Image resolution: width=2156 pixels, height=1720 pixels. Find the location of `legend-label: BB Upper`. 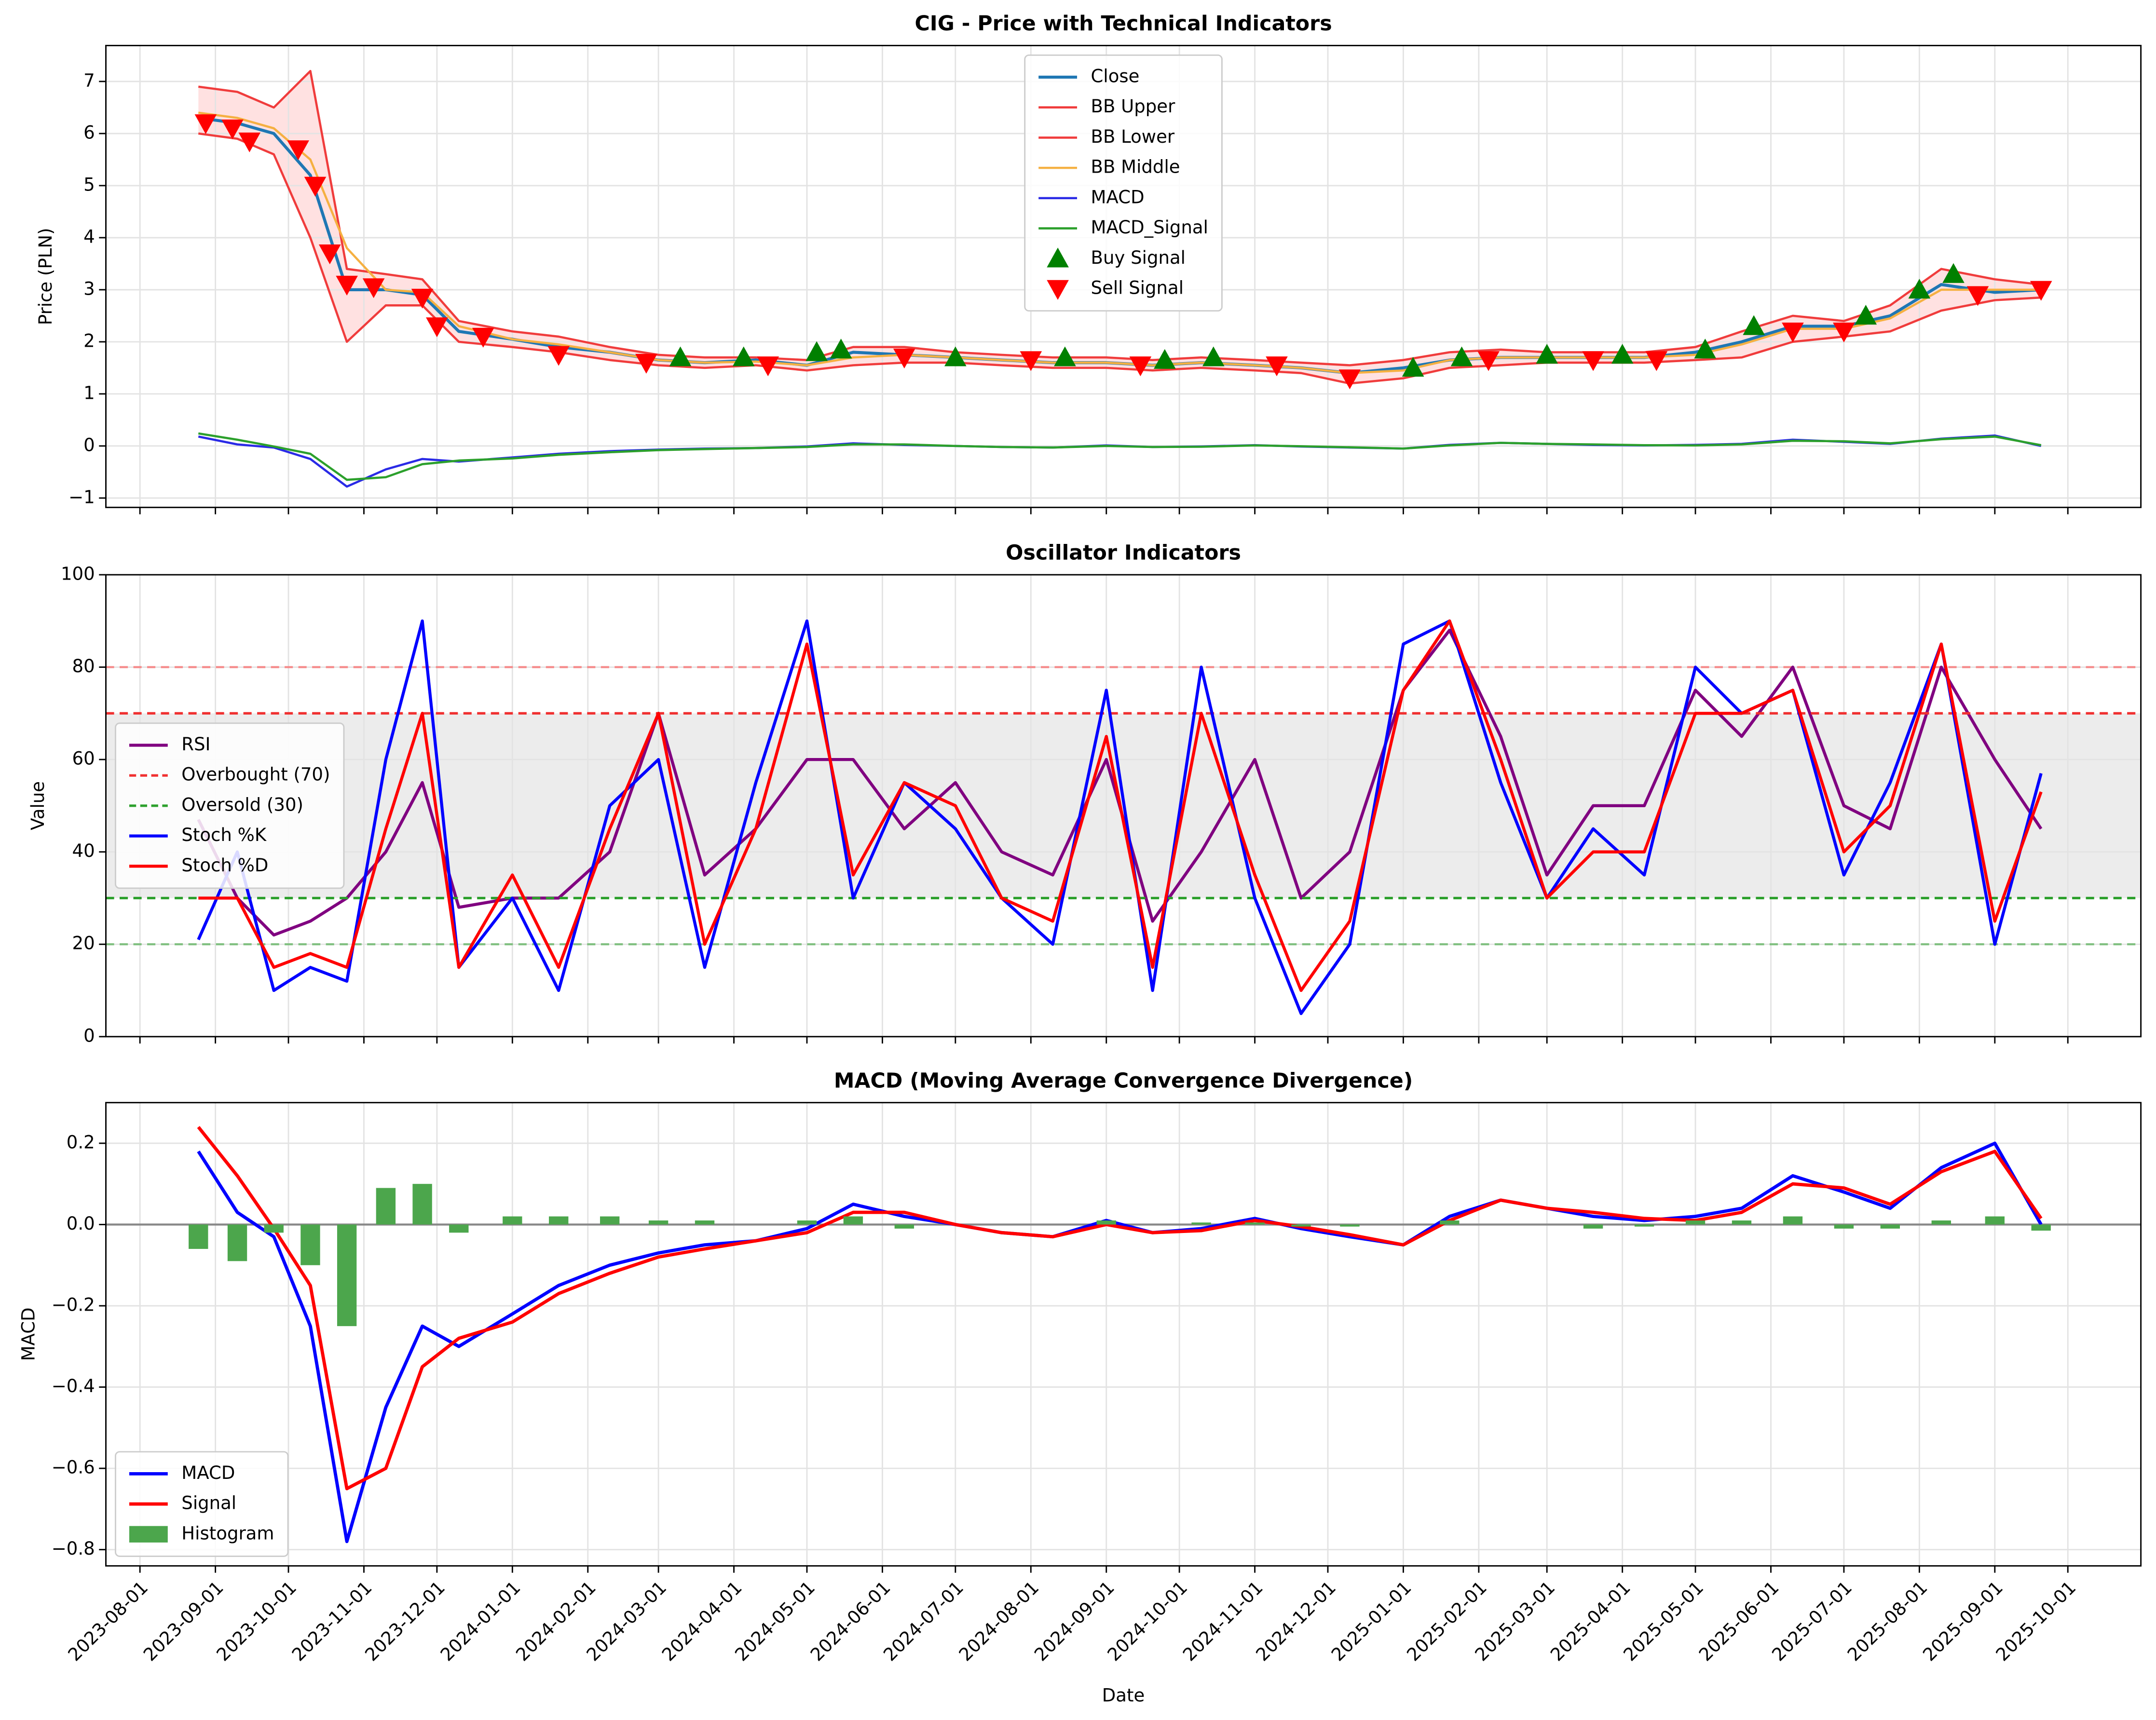

legend-label: BB Upper is located at coordinates (1133, 106).